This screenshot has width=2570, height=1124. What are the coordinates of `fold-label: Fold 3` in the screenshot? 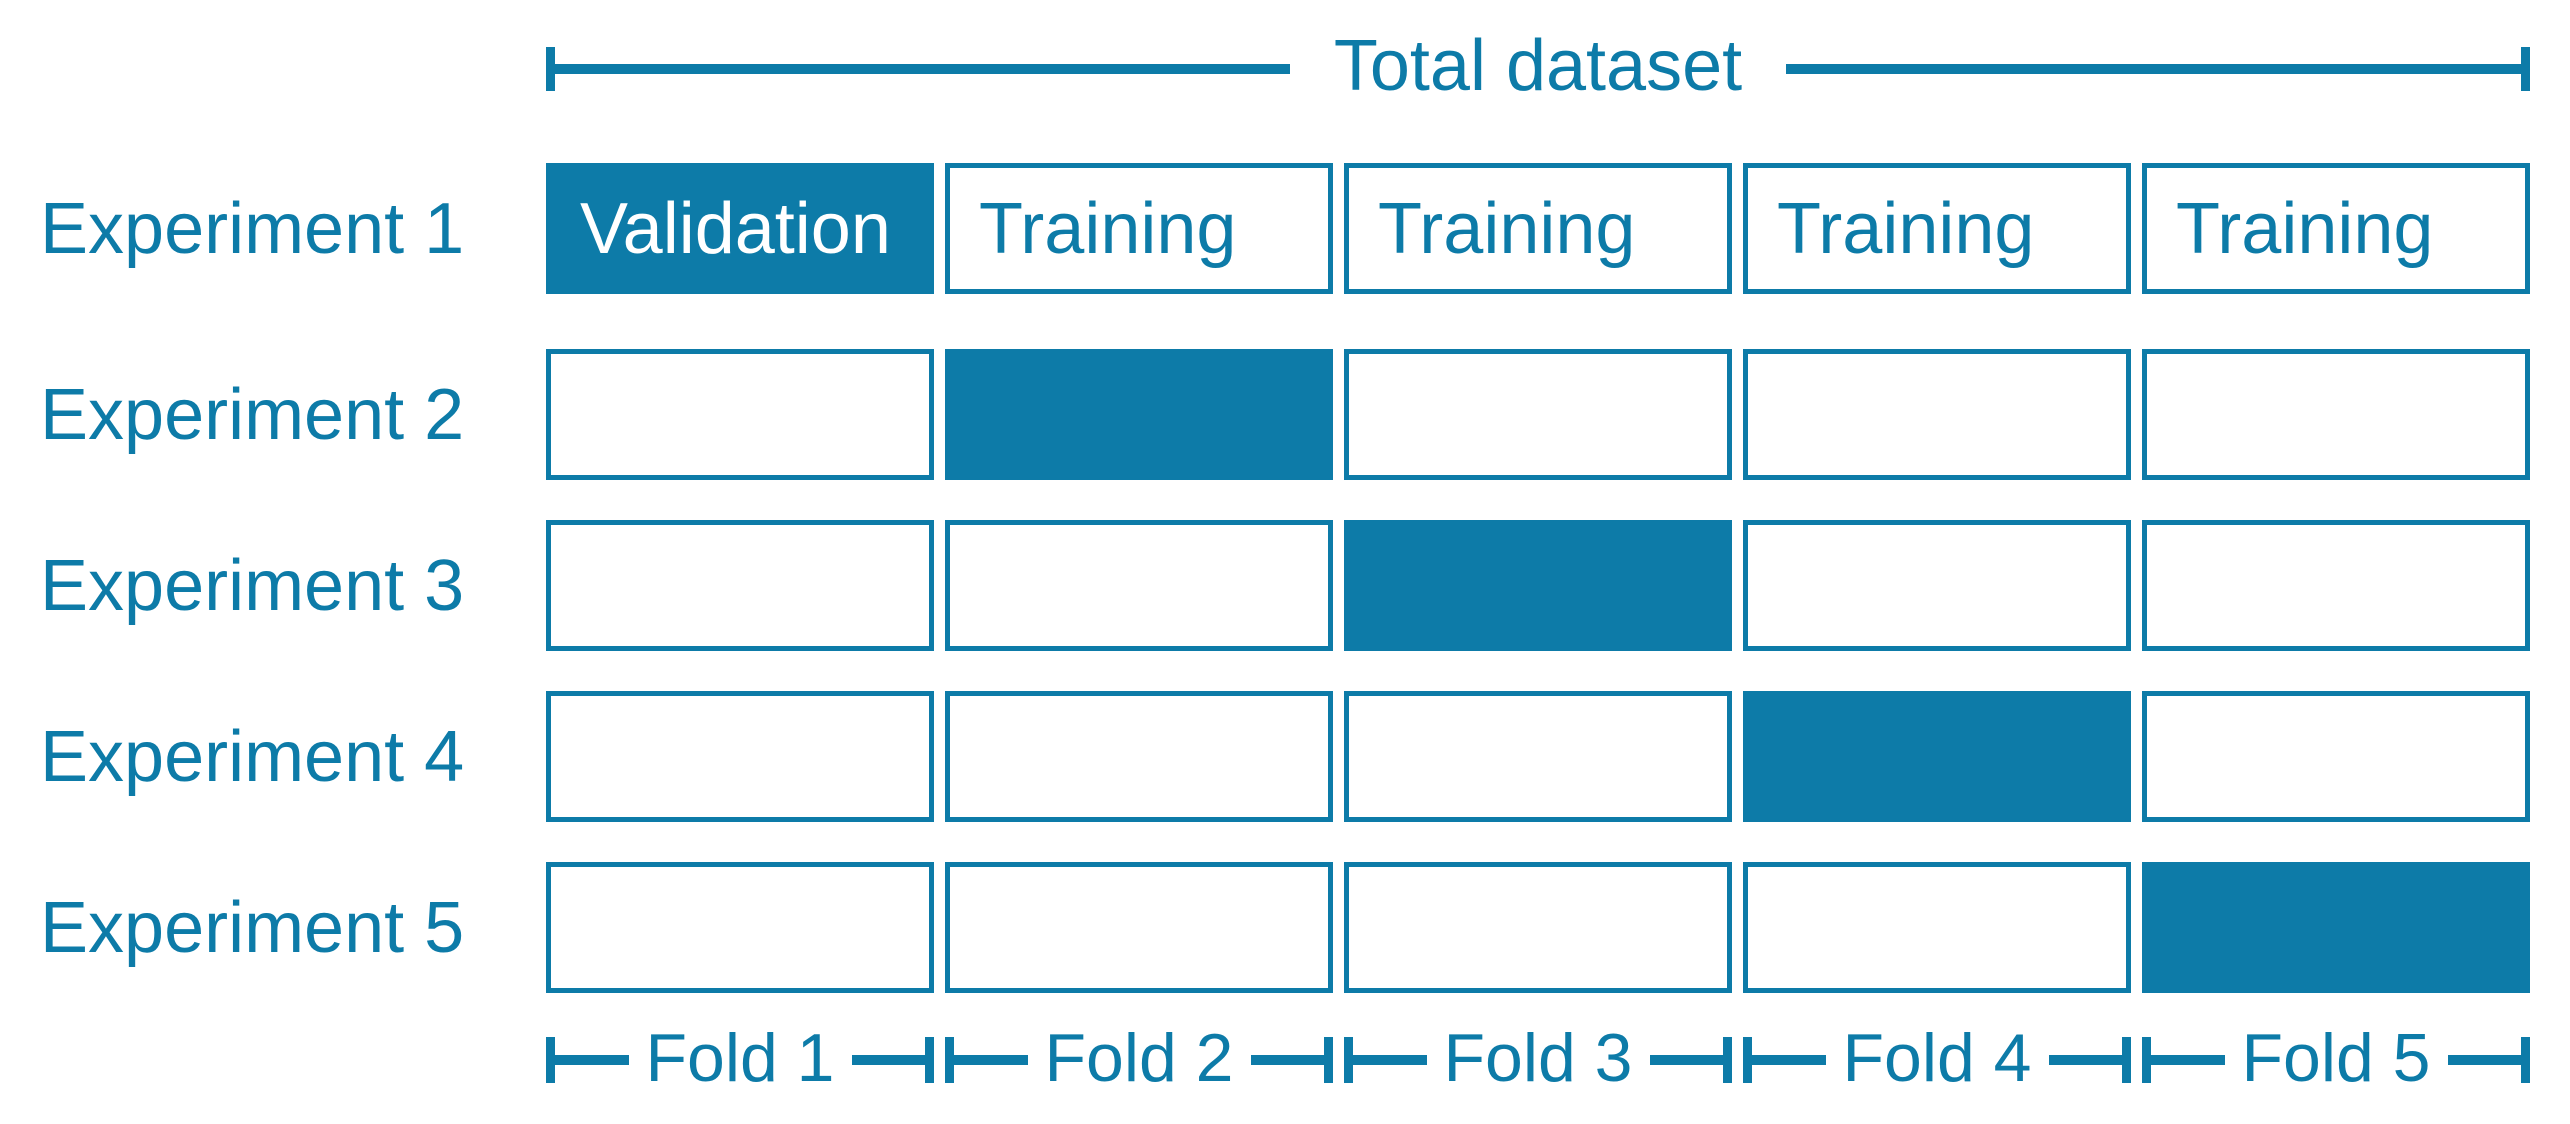 It's located at (1538, 1058).